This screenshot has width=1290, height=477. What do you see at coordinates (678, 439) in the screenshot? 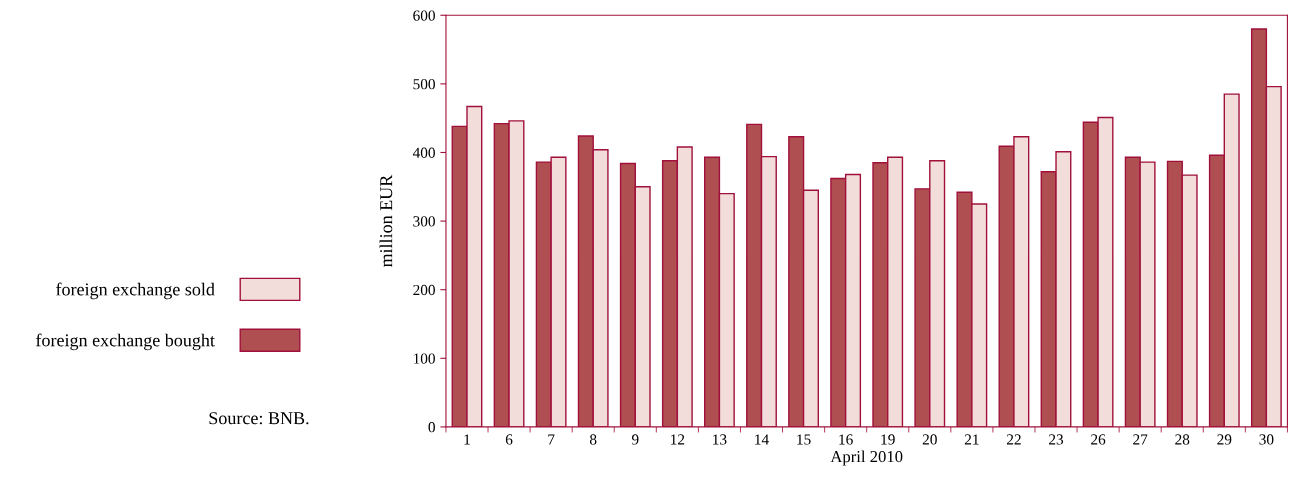
I see `x-tick-label: 12` at bounding box center [678, 439].